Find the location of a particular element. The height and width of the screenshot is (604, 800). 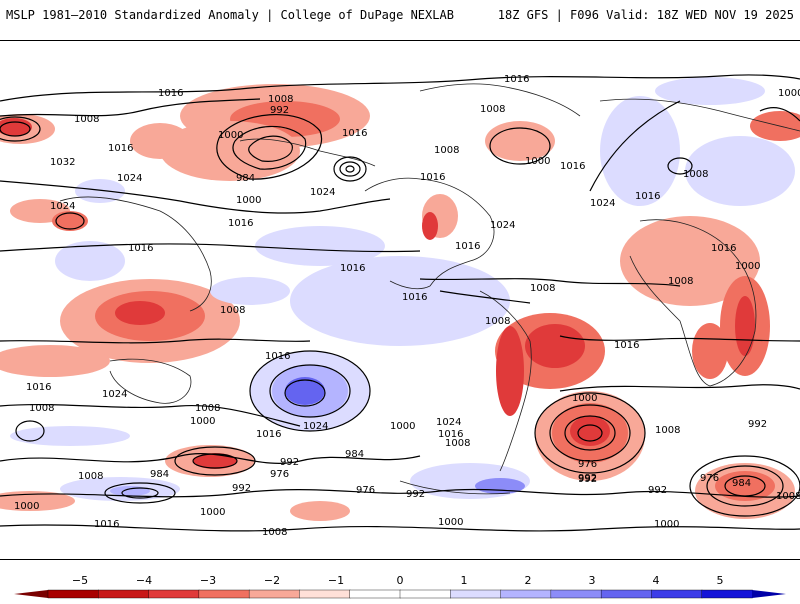

colorbar-tick: 0 is located at coordinates (400, 580).